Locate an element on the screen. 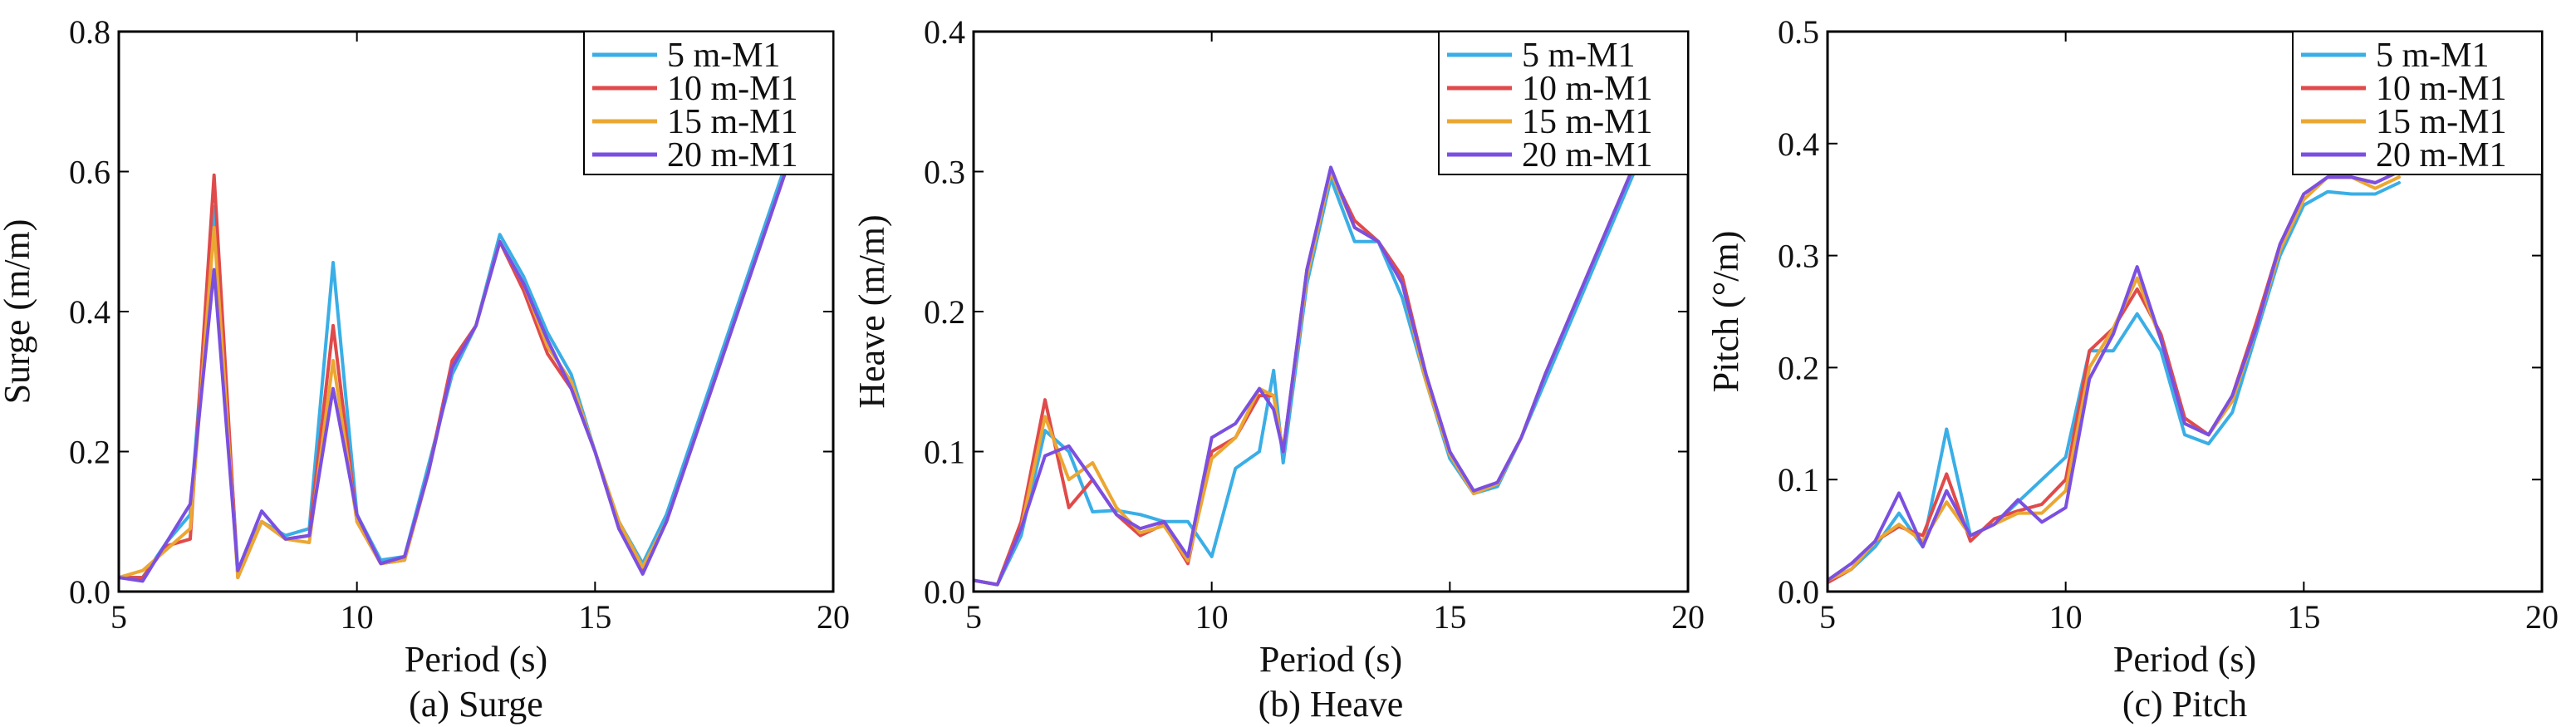 The width and height of the screenshot is (2576, 727). y-axis-title: Pitch (°/m) is located at coordinates (1725, 312).